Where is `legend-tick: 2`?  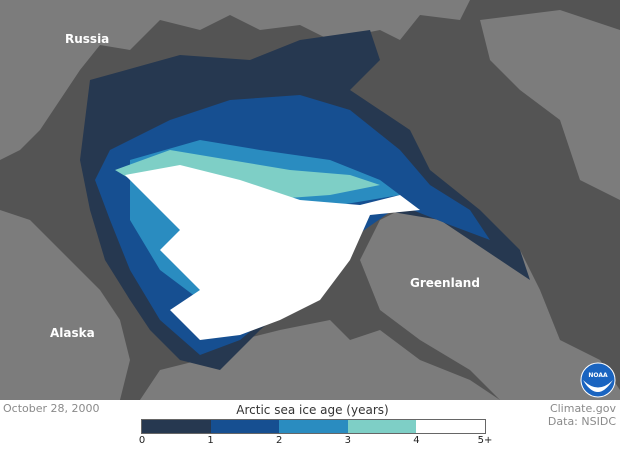
legend-tick: 2 is located at coordinates (279, 440).